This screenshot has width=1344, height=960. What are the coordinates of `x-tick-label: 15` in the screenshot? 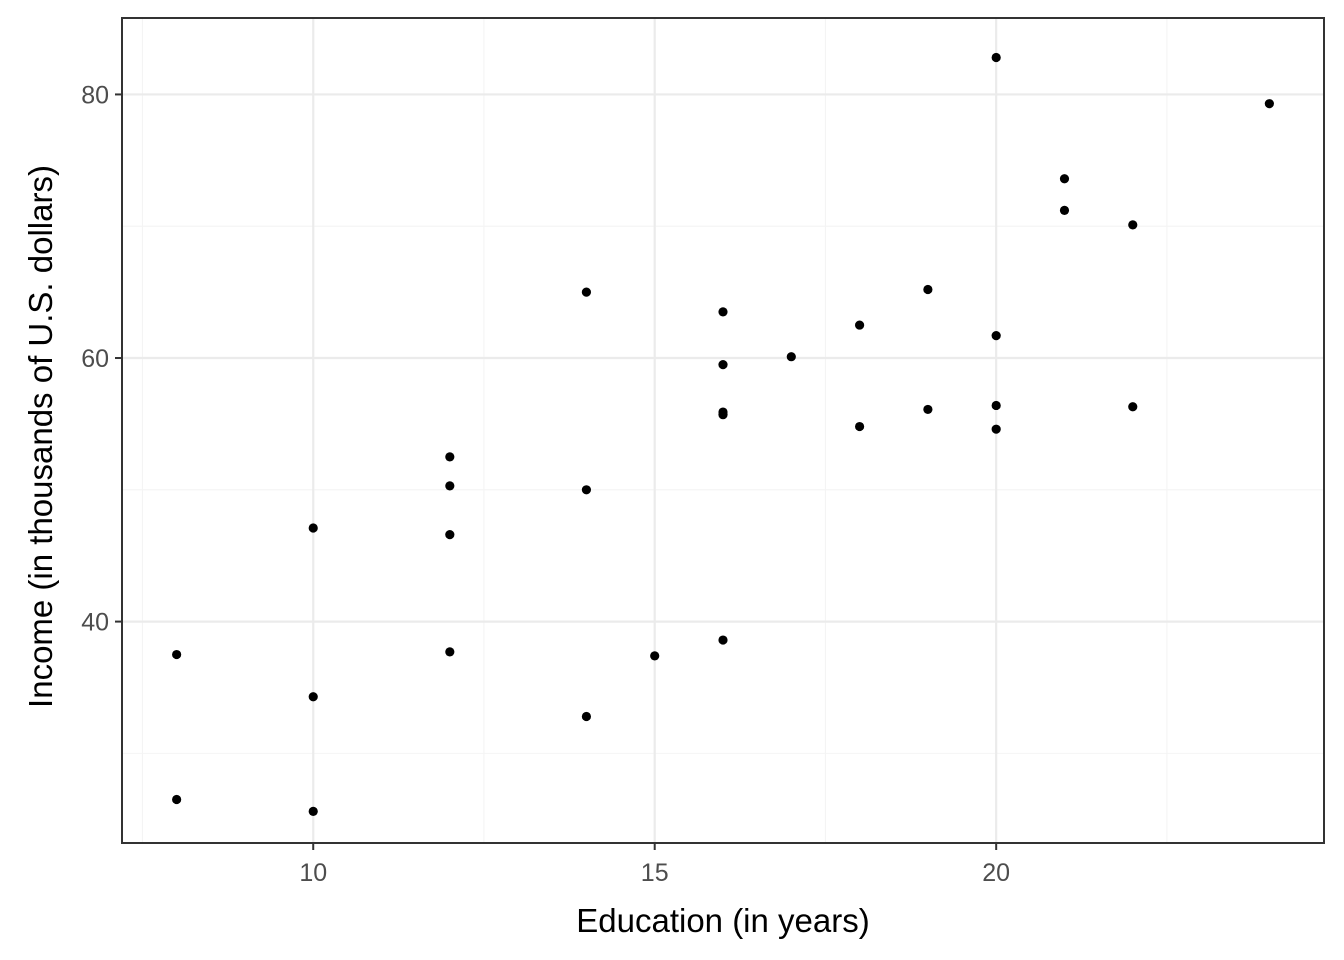 It's located at (655, 873).